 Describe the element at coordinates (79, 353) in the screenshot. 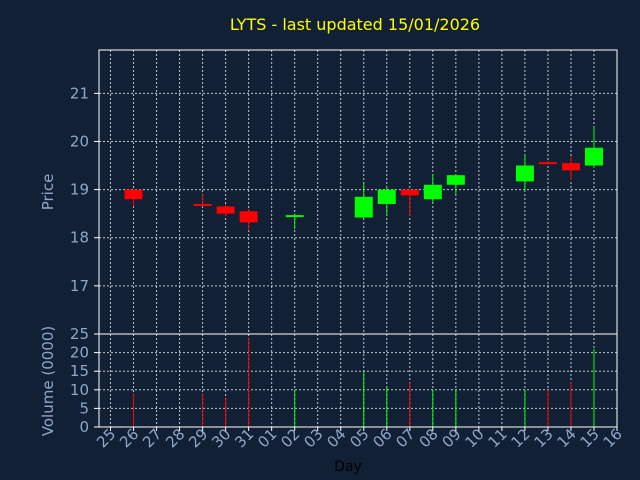

I see `volume-y-tick-label: 20` at that location.